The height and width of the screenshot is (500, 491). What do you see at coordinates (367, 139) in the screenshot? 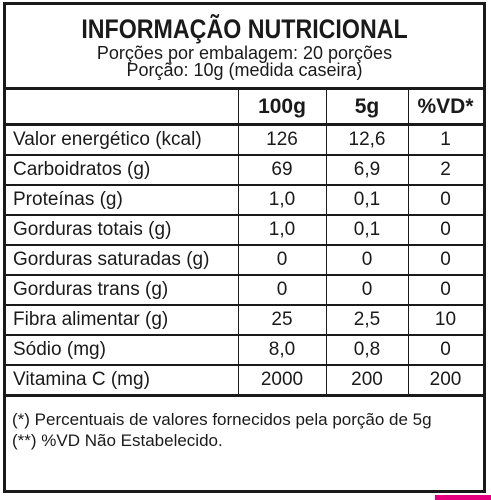
I see `value-per-5g: 12,6` at bounding box center [367, 139].